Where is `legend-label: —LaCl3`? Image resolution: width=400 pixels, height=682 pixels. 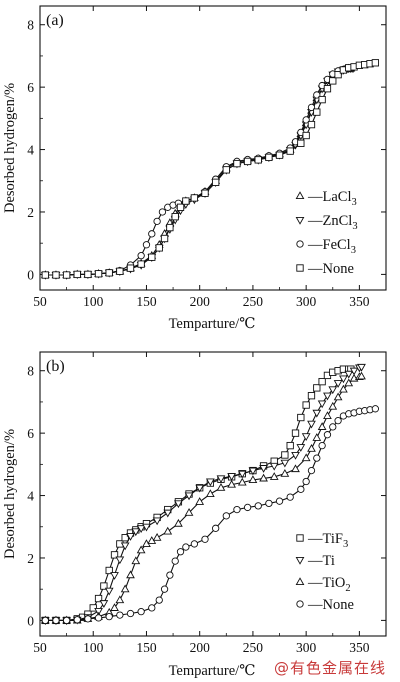
legend-label: —LaCl3 is located at coordinates (332, 198).